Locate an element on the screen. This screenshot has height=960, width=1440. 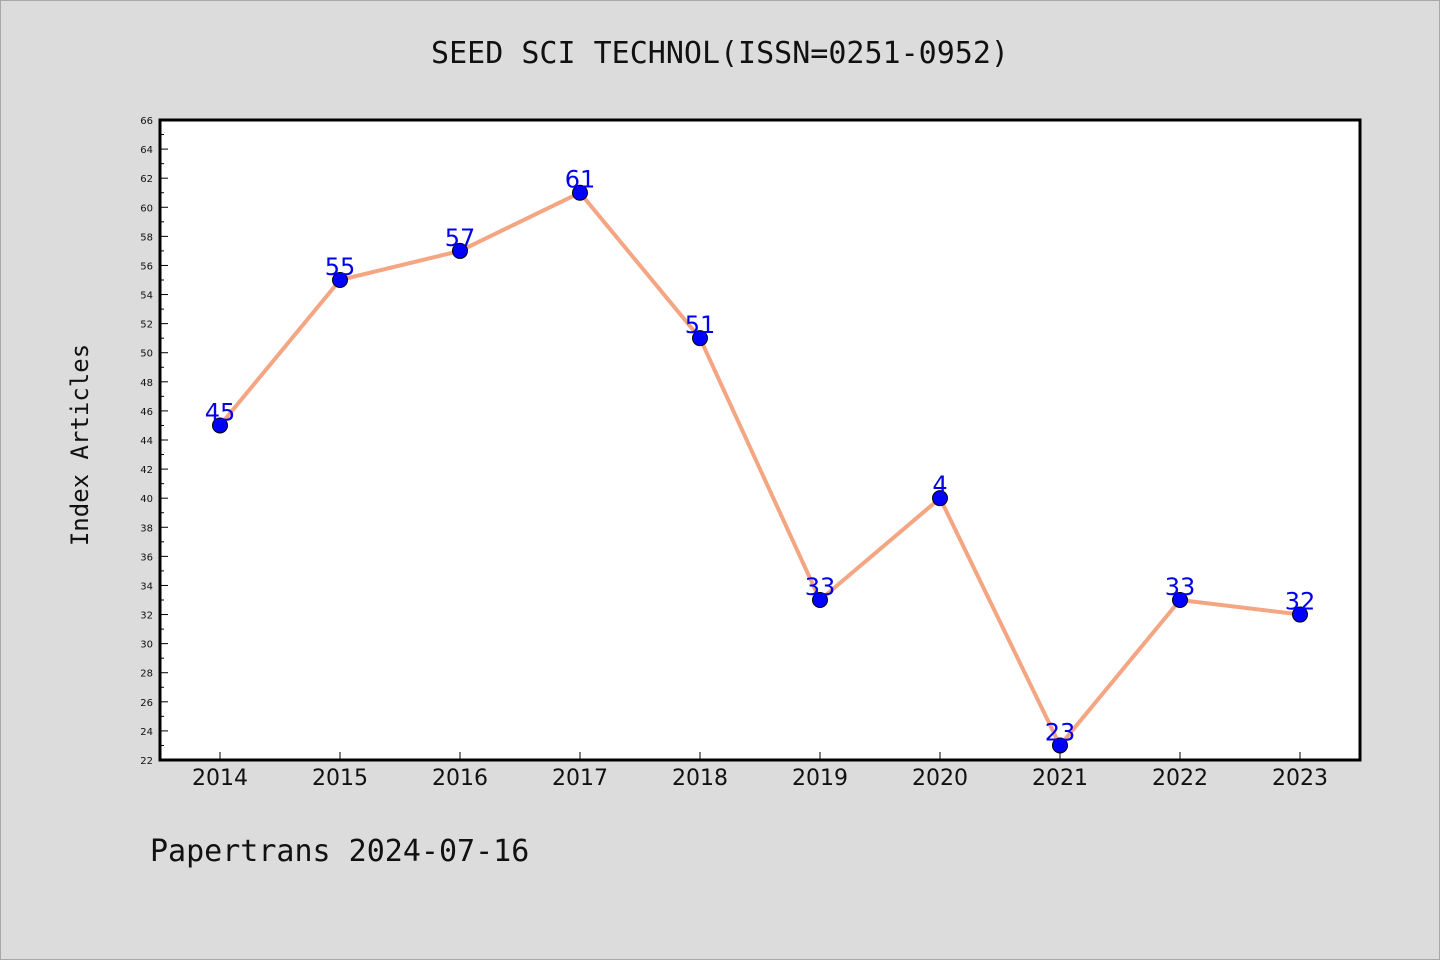
y-tick-label: 56 is located at coordinates (146, 266).